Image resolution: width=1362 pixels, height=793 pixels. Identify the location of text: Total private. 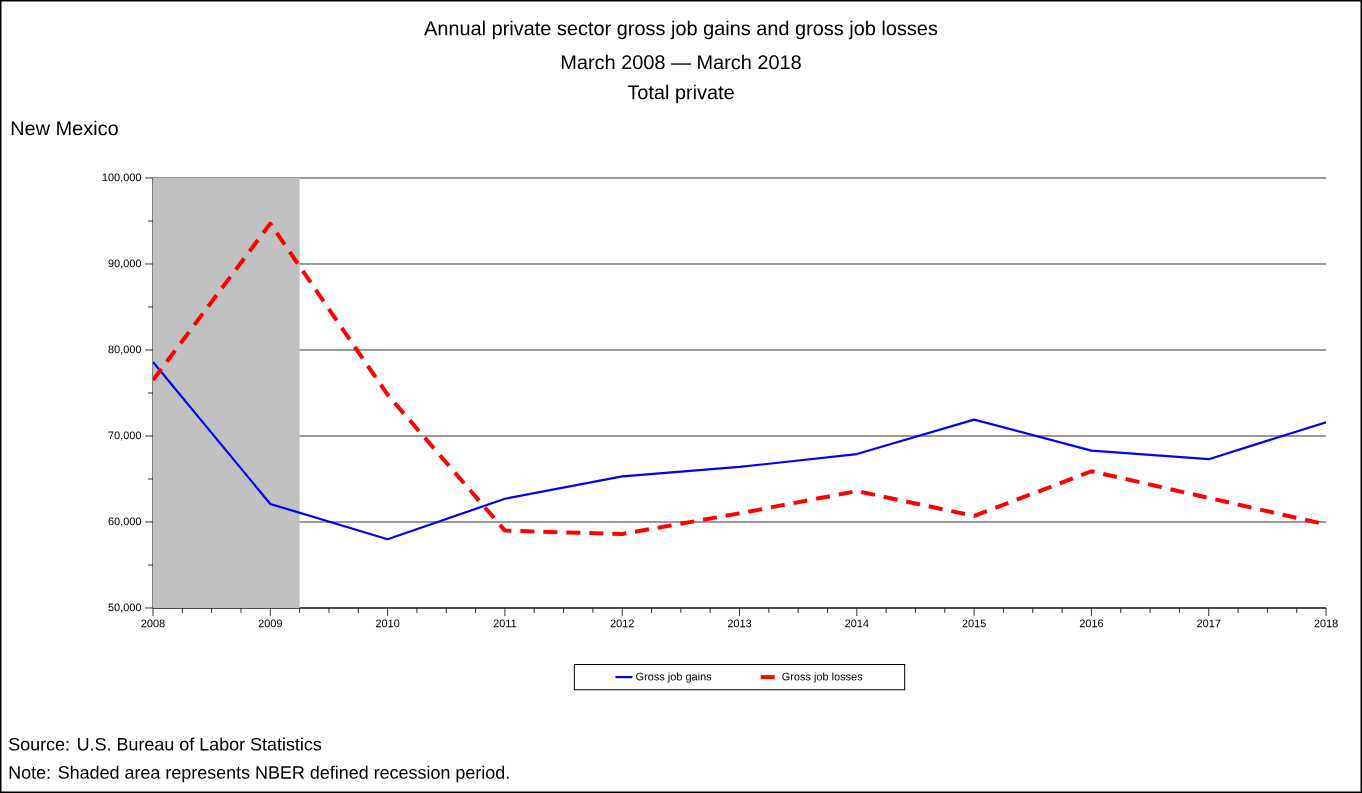
(680, 94).